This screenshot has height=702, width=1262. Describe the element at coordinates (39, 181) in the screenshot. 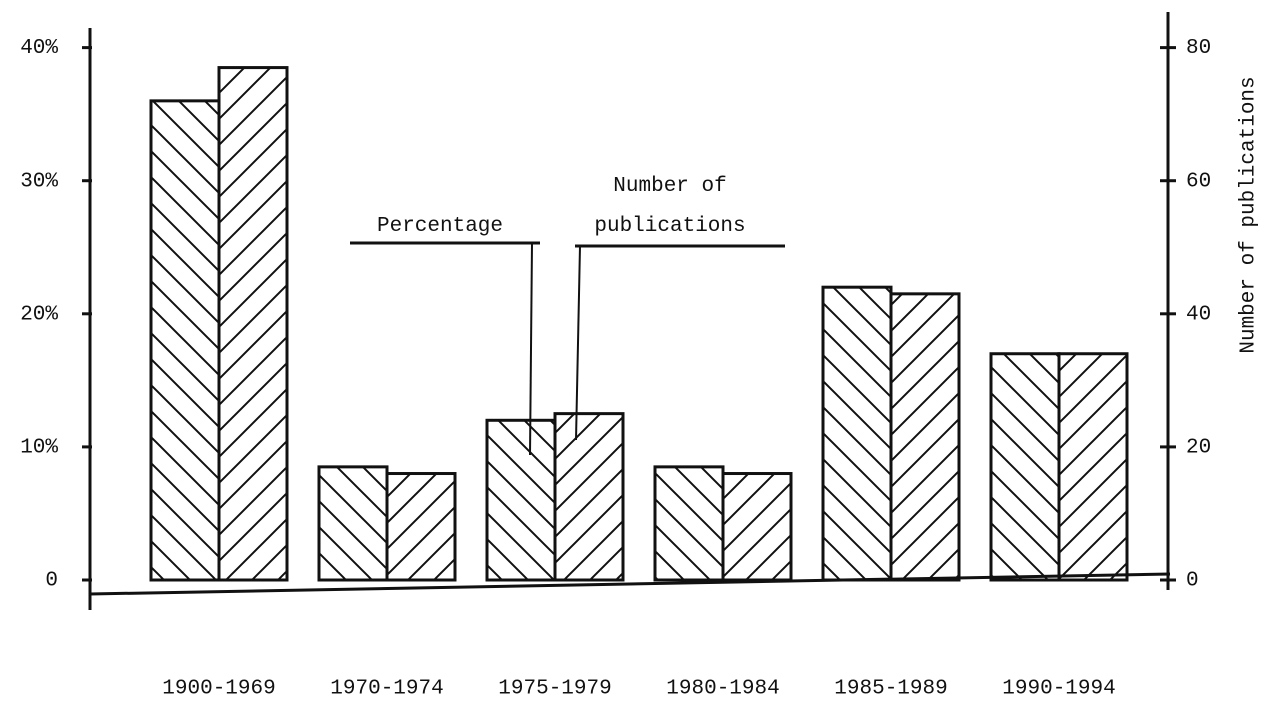

I see `y-tick-label: 30%` at that location.